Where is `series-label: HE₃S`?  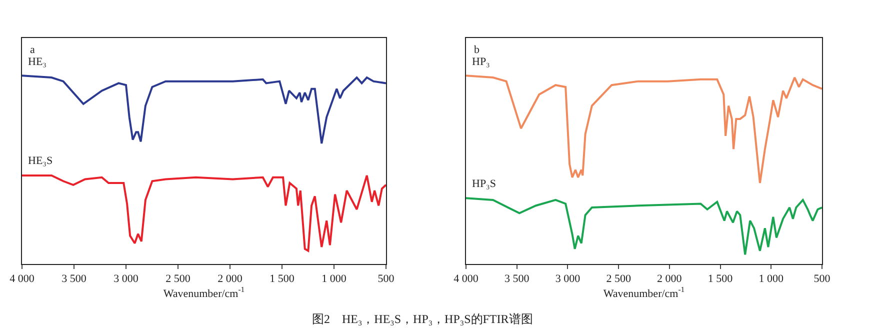 series-label: HE₃S is located at coordinates (40, 161).